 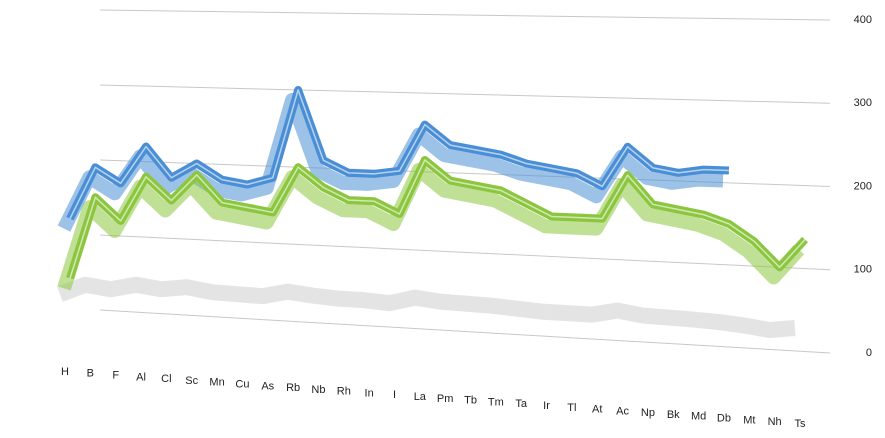 I want to click on shadow, so click(x=426, y=307).